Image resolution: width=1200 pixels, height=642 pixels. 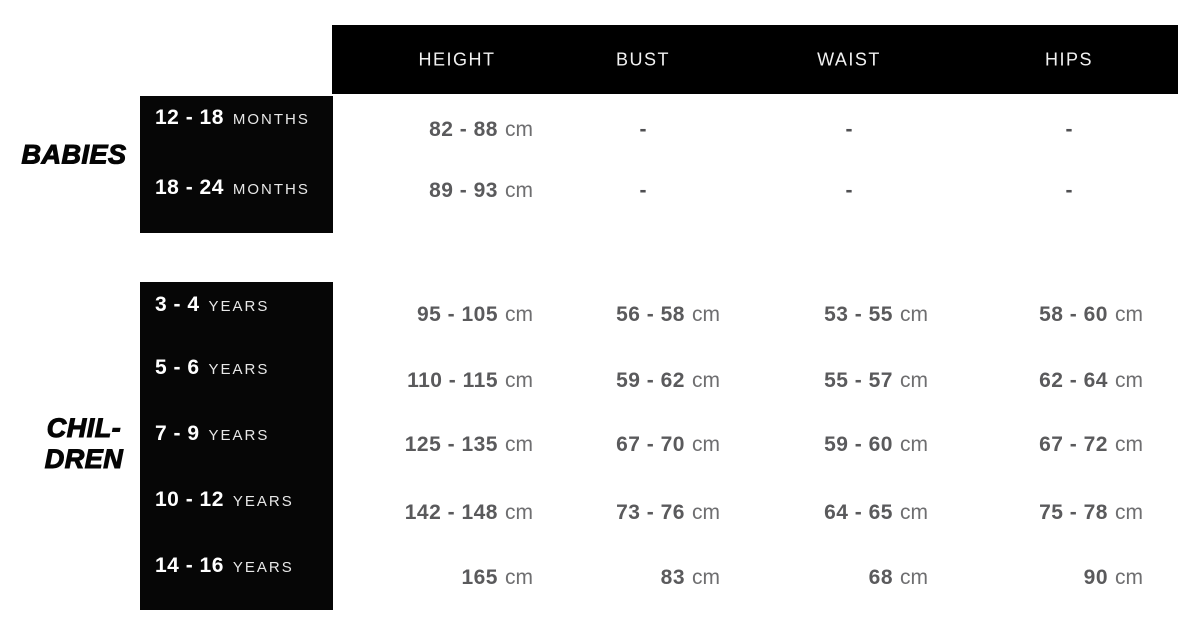 What do you see at coordinates (755, 59) in the screenshot?
I see `table-header-bar: HEIGHT BUST WAIST HIPS` at bounding box center [755, 59].